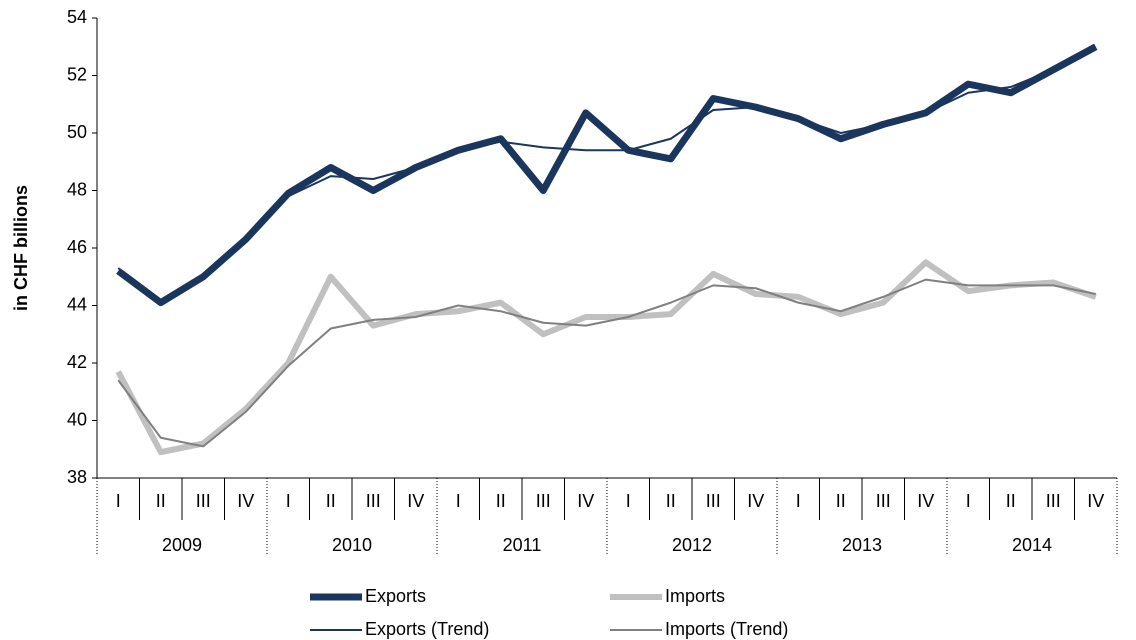  I want to click on y-tick-label: 52, so click(77, 74).